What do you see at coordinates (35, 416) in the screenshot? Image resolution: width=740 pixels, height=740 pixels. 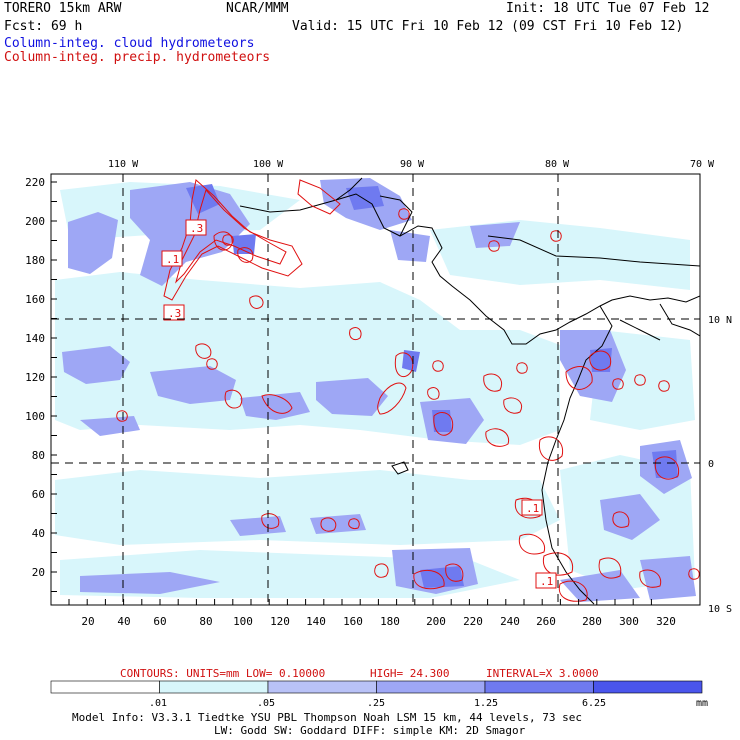 I see `y-tick-label: 100` at bounding box center [35, 416].